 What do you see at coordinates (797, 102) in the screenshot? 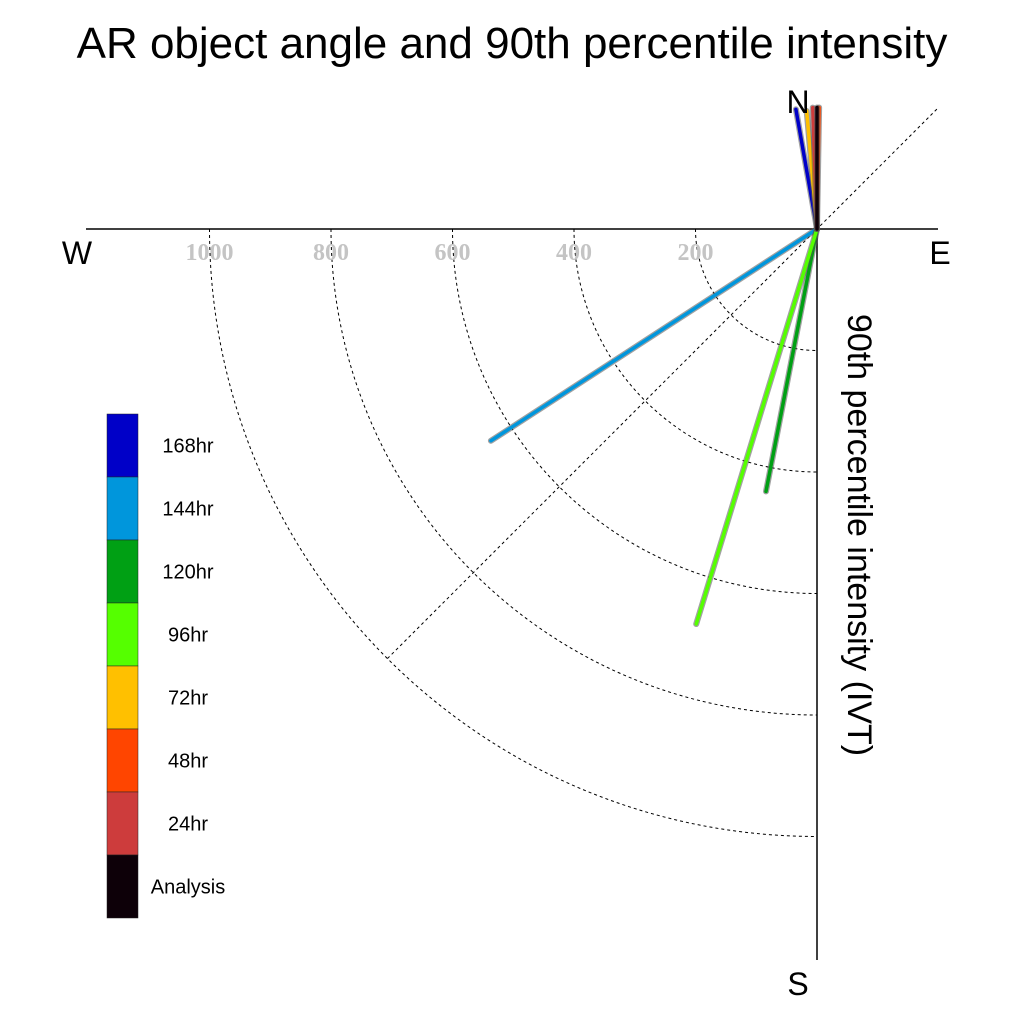
I see `compass-north: N` at bounding box center [797, 102].